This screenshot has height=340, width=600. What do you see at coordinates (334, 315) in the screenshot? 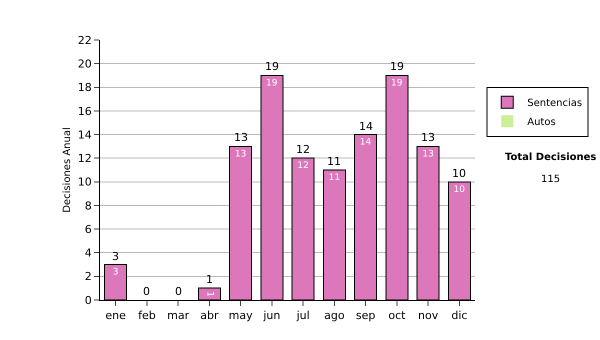
I see `x-tick-label: ago` at bounding box center [334, 315].